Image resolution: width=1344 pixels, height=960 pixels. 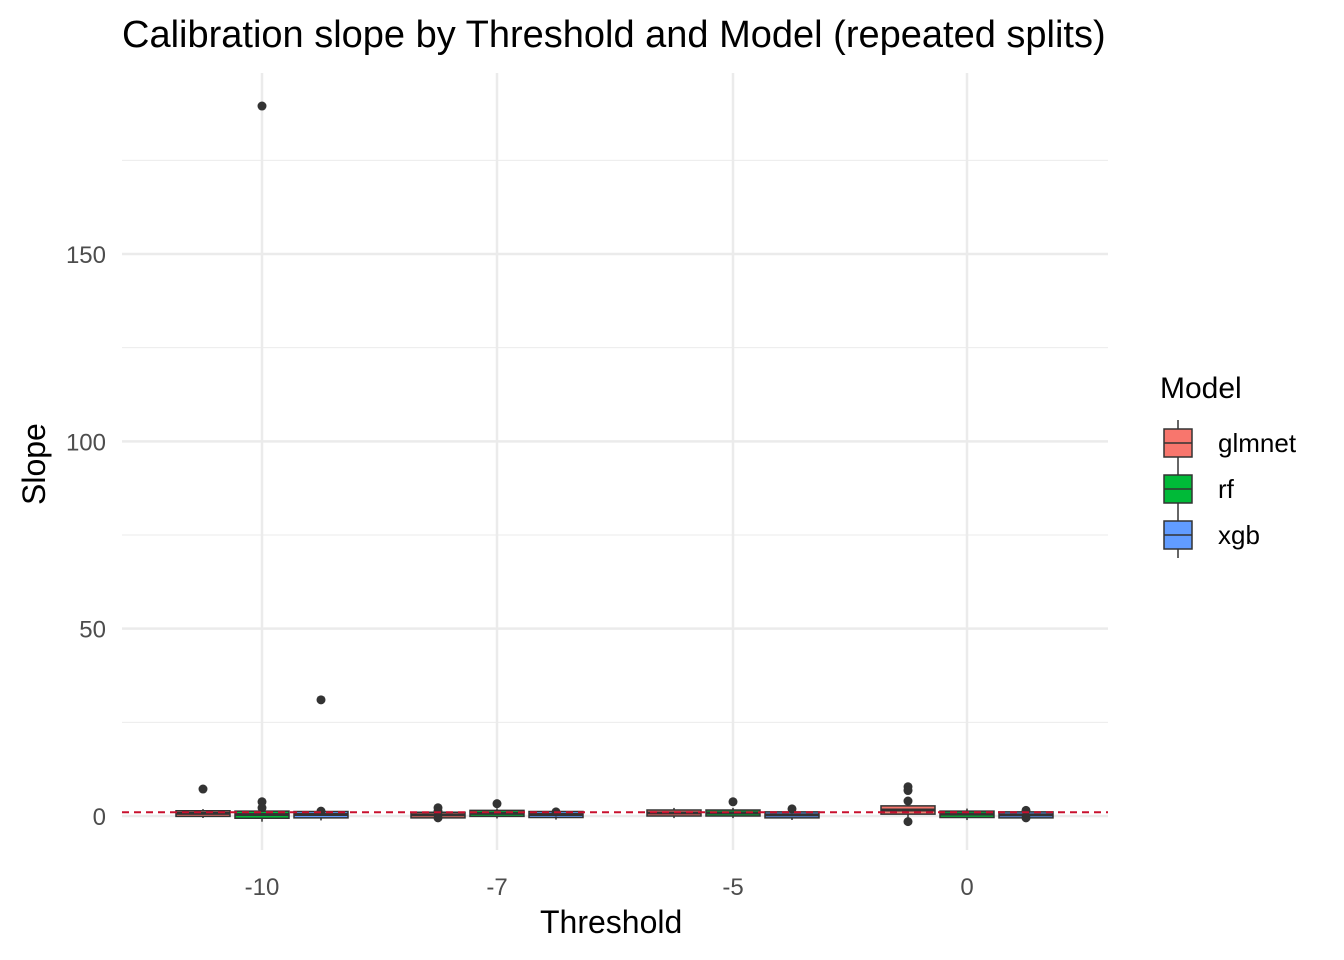 What do you see at coordinates (86, 536) in the screenshot?
I see `y-tick-labels: 0 50 100 150` at bounding box center [86, 536].